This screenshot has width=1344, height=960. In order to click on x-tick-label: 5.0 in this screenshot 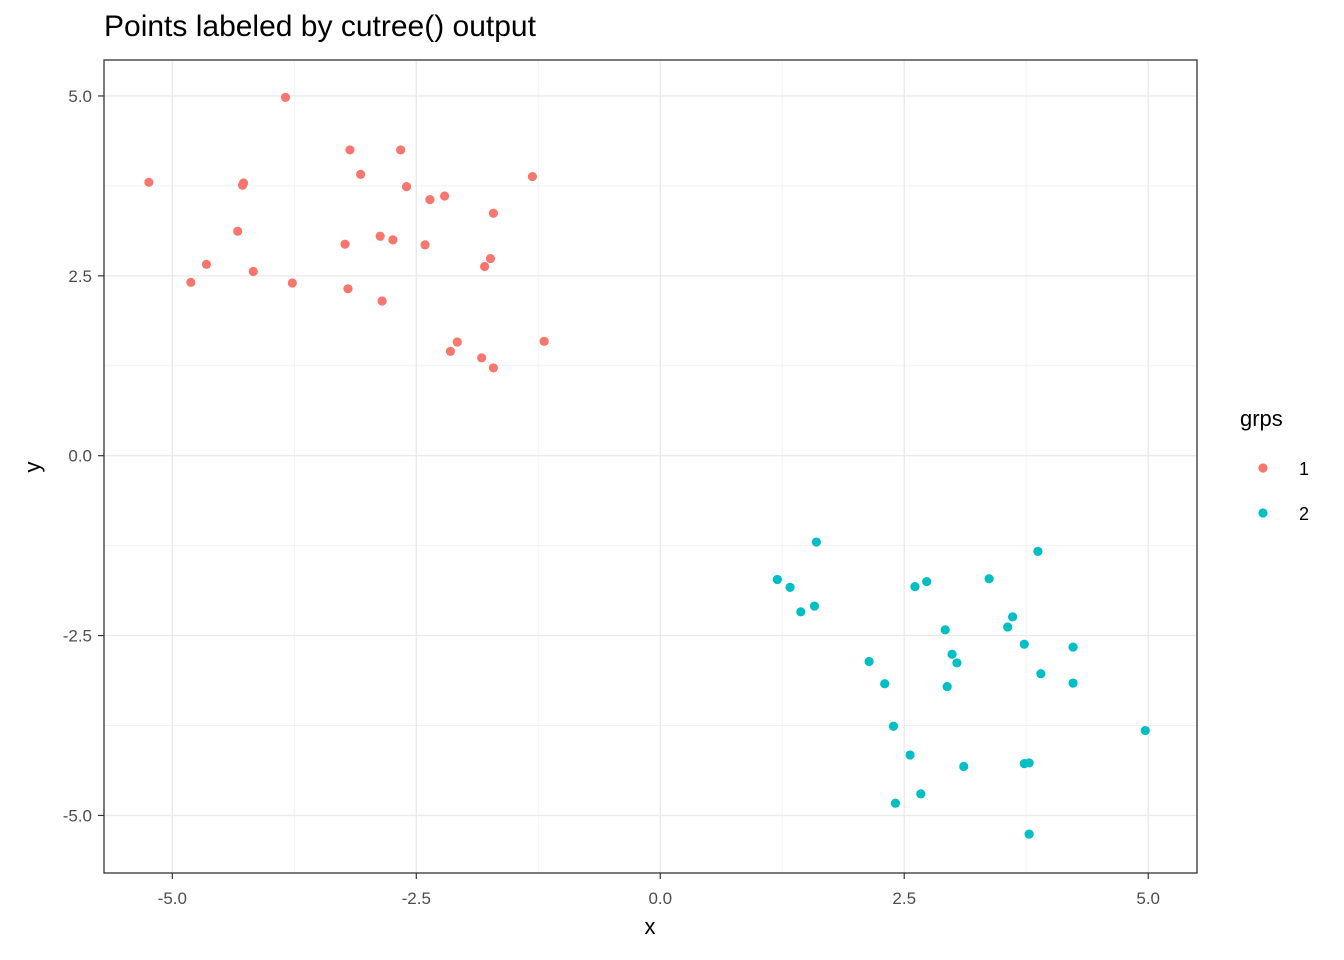, I will do `click(1148, 898)`.